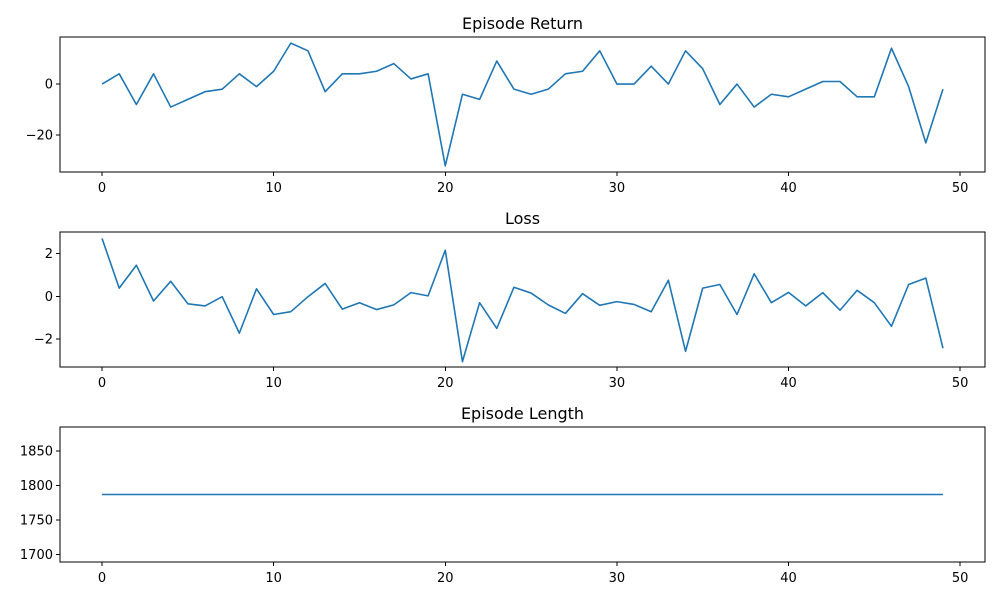 This screenshot has width=1000, height=600. What do you see at coordinates (43, 340) in the screenshot?
I see `y-tick-label: −2` at bounding box center [43, 340].